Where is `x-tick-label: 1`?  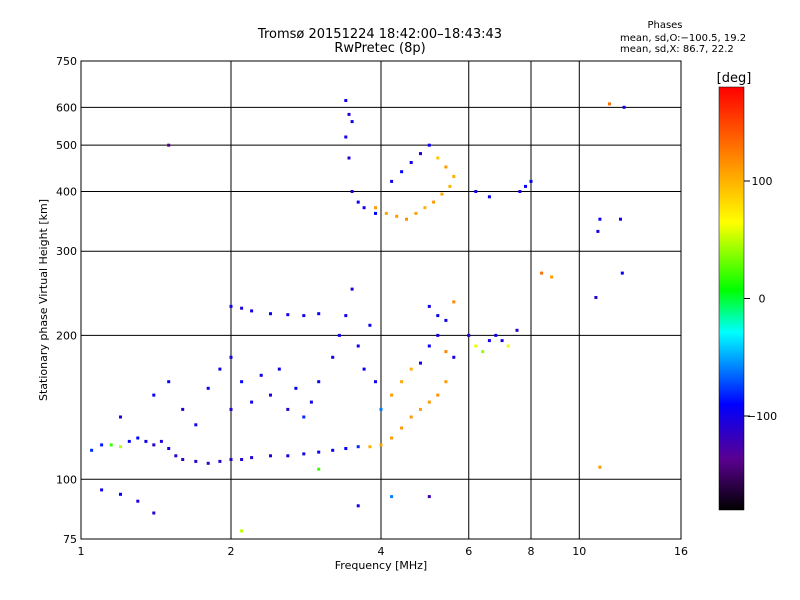 x-tick-label: 1 is located at coordinates (81, 551).